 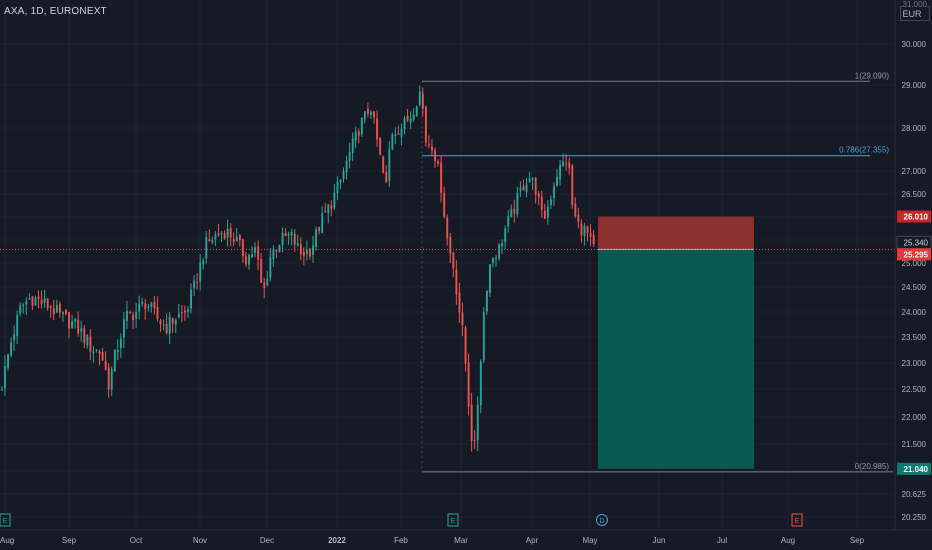 What do you see at coordinates (722, 540) in the screenshot?
I see `time-tick-label: Jul` at bounding box center [722, 540].